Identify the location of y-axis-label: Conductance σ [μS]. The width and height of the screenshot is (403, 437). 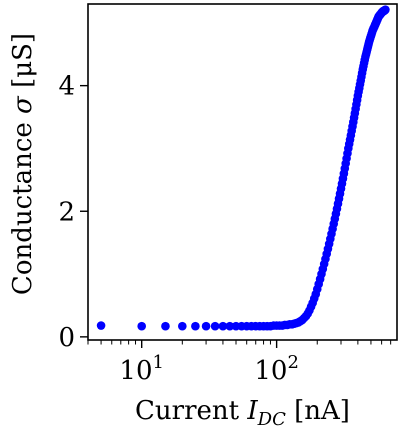
(23, 164).